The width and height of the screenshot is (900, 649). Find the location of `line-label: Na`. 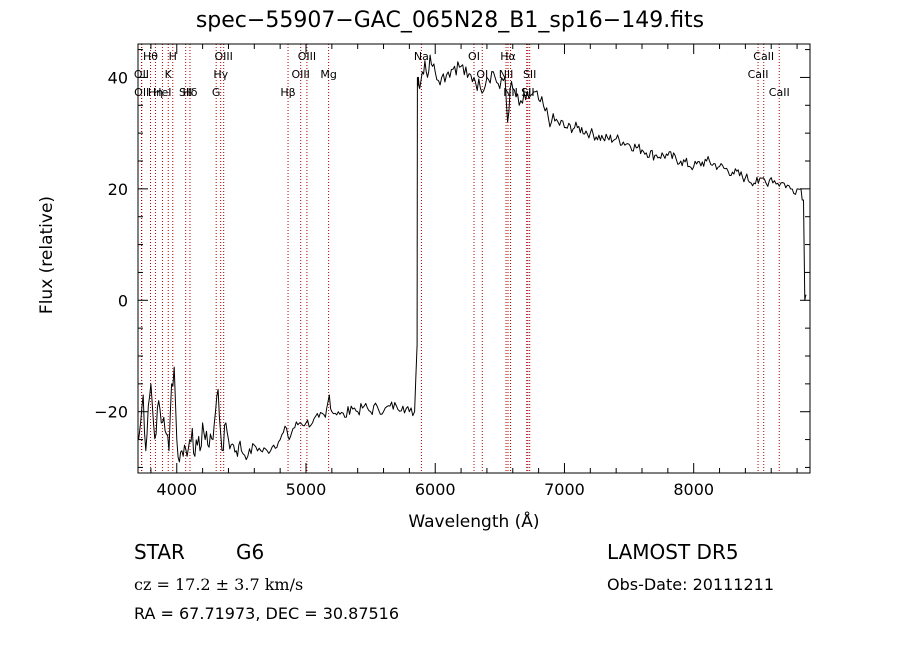

line-label: Na is located at coordinates (421, 56).